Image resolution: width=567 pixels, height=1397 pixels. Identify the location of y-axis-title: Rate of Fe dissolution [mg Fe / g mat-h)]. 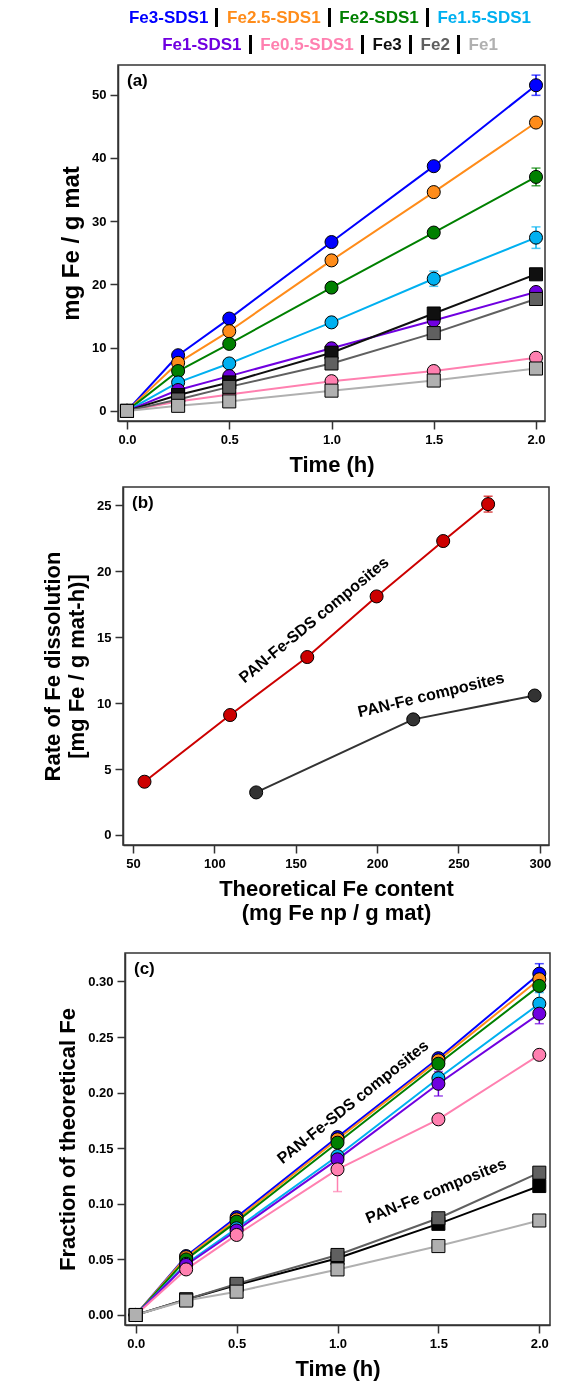
(65, 666).